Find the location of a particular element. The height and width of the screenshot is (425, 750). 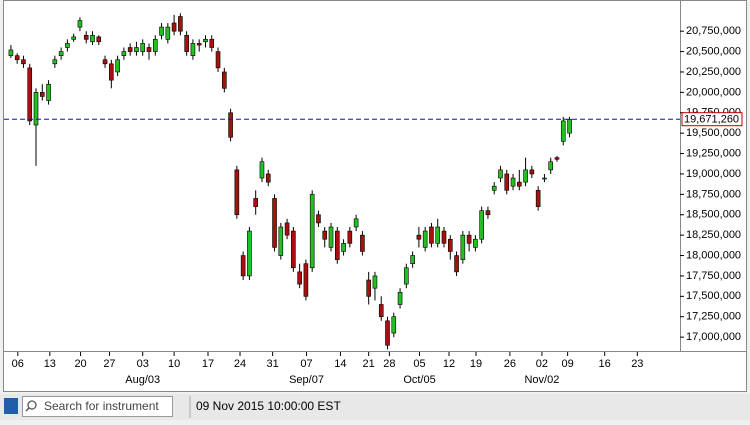

x-tick-label: 19 is located at coordinates (476, 364).